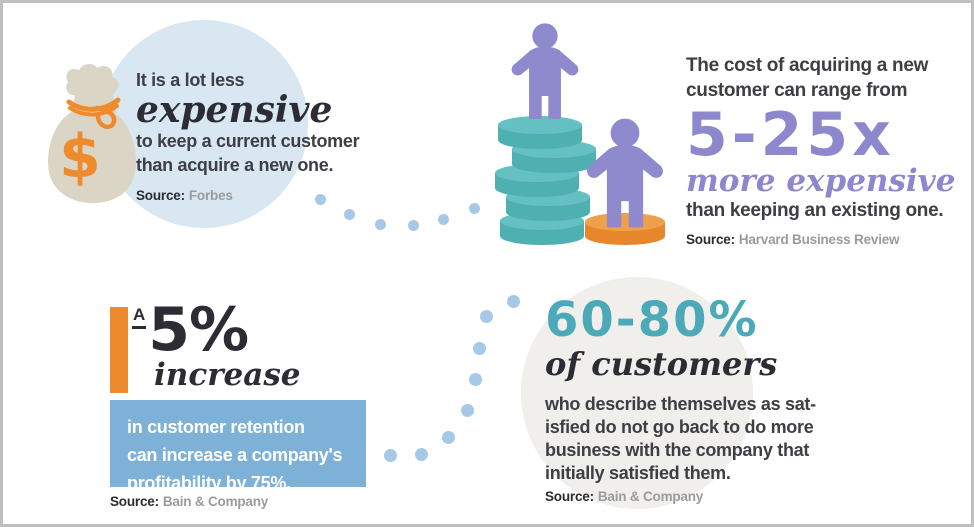 This screenshot has width=974, height=527. I want to click on short-coin-stack, so click(625, 229).